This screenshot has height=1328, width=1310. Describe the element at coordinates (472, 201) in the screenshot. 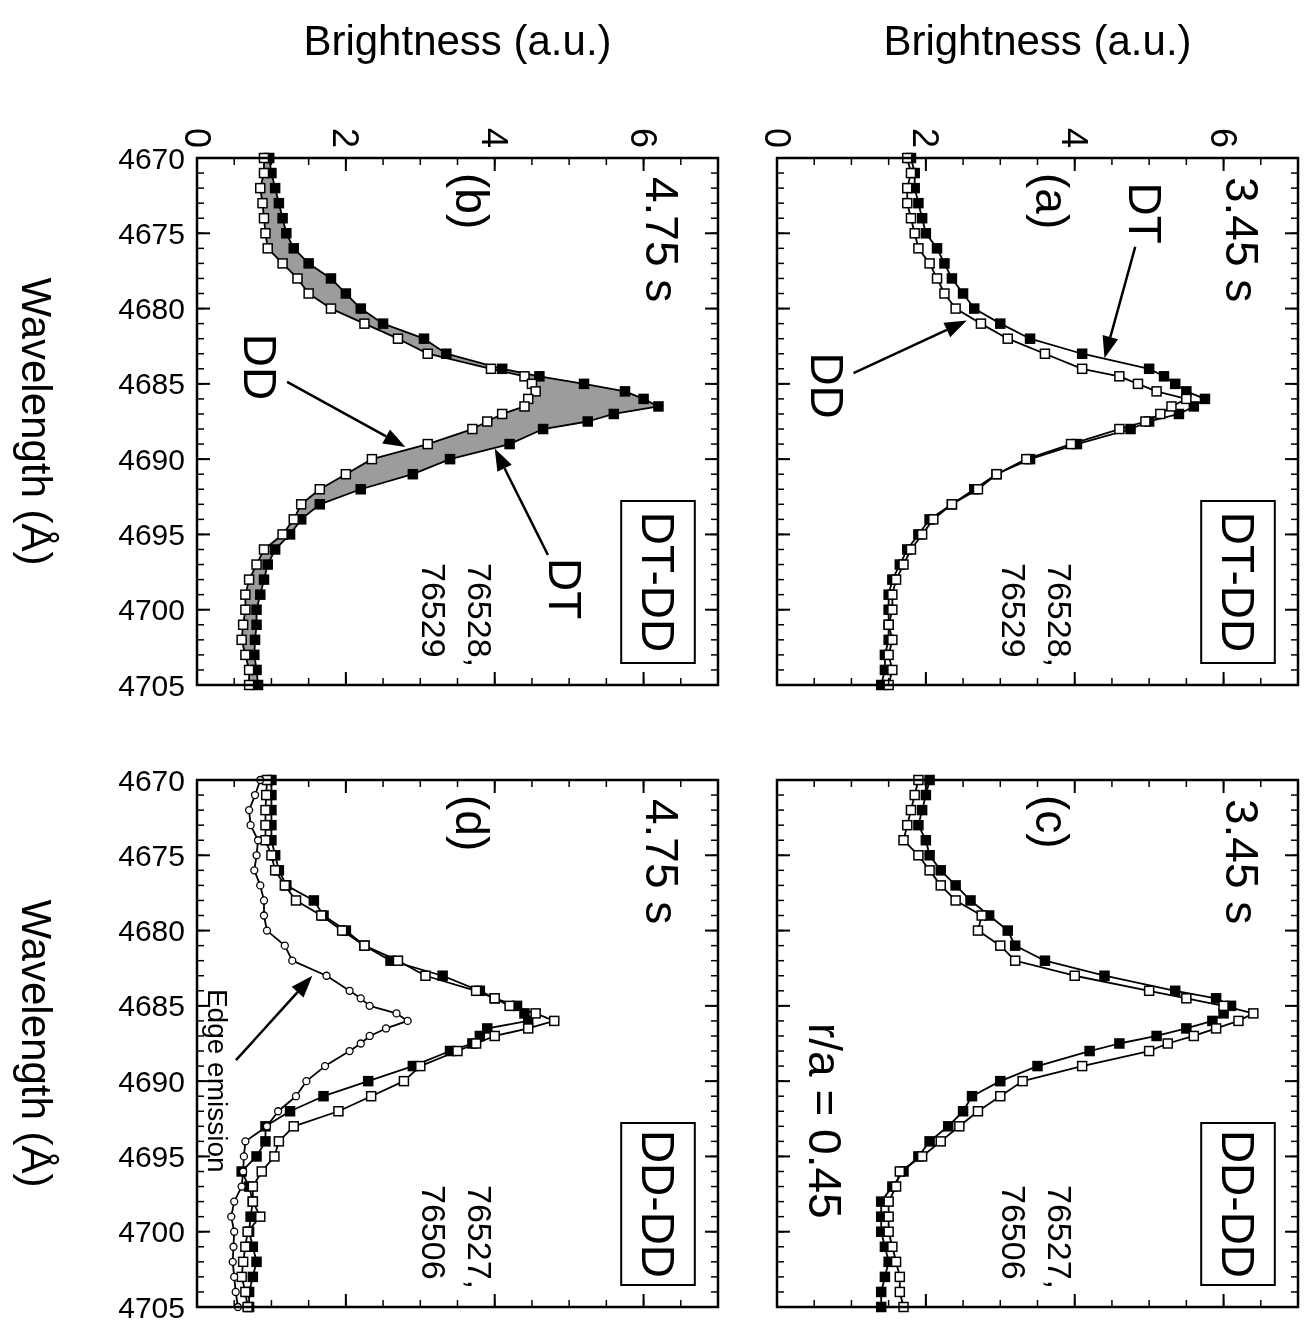

I see `annotation: (b)` at that location.